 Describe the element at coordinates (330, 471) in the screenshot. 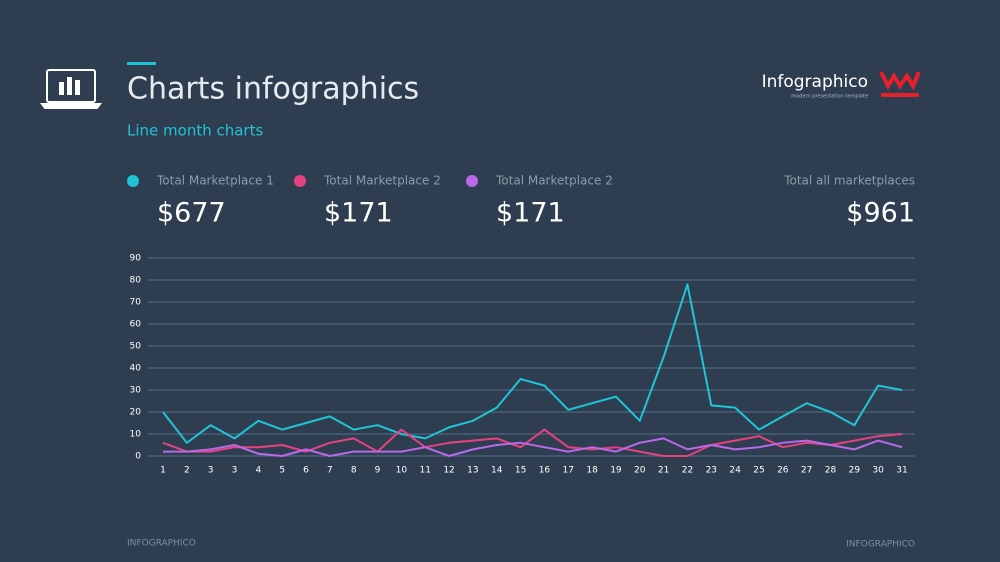

I see `x-tick-label: 7` at that location.